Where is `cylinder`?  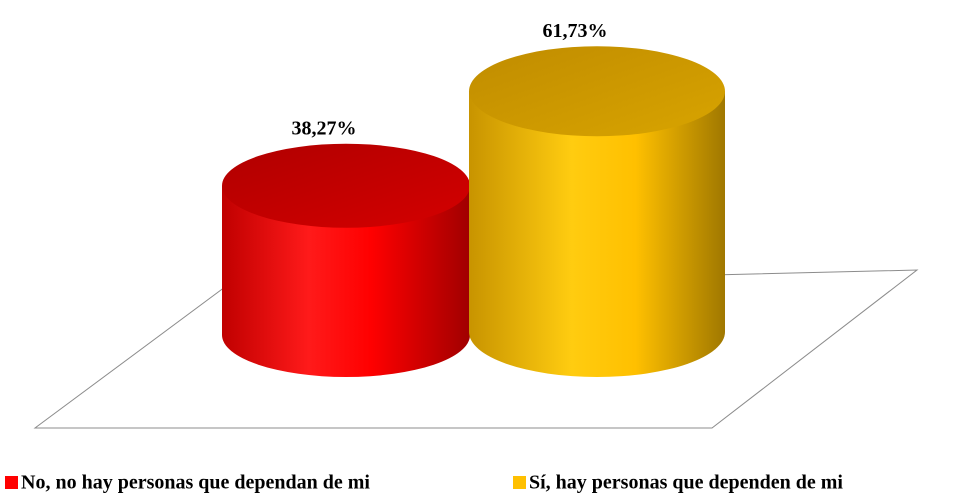
cylinder is located at coordinates (346, 260).